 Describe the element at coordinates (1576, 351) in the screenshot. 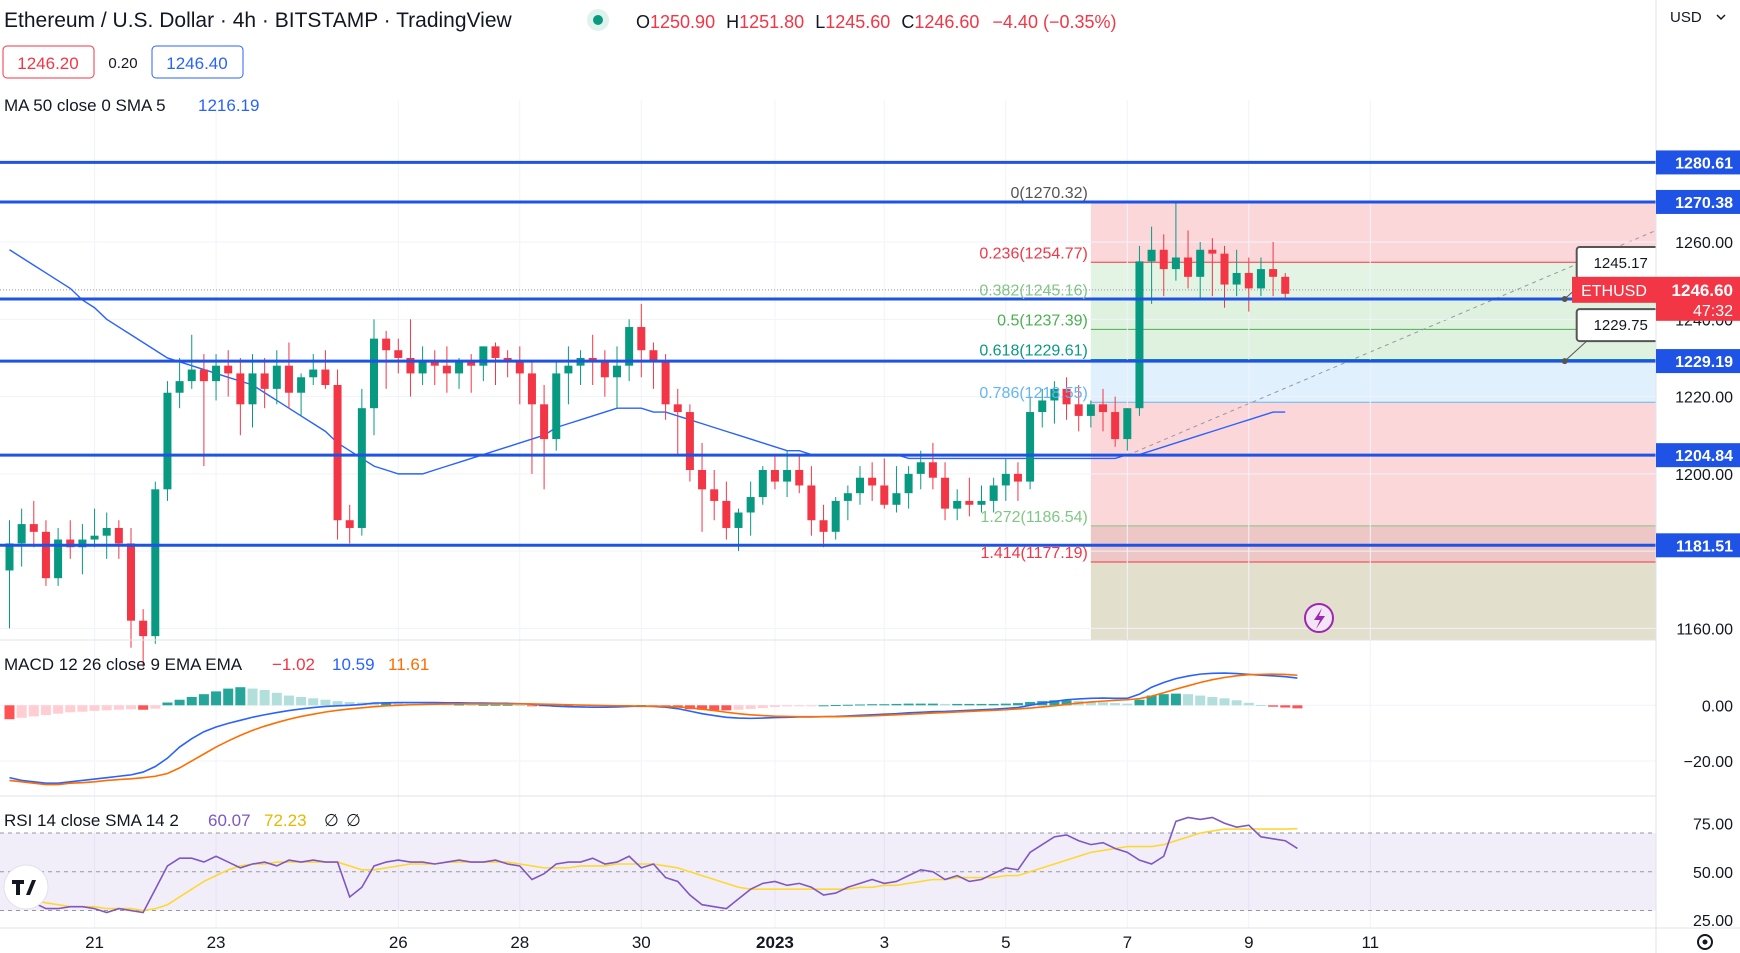

I see `callout-pointer` at that location.